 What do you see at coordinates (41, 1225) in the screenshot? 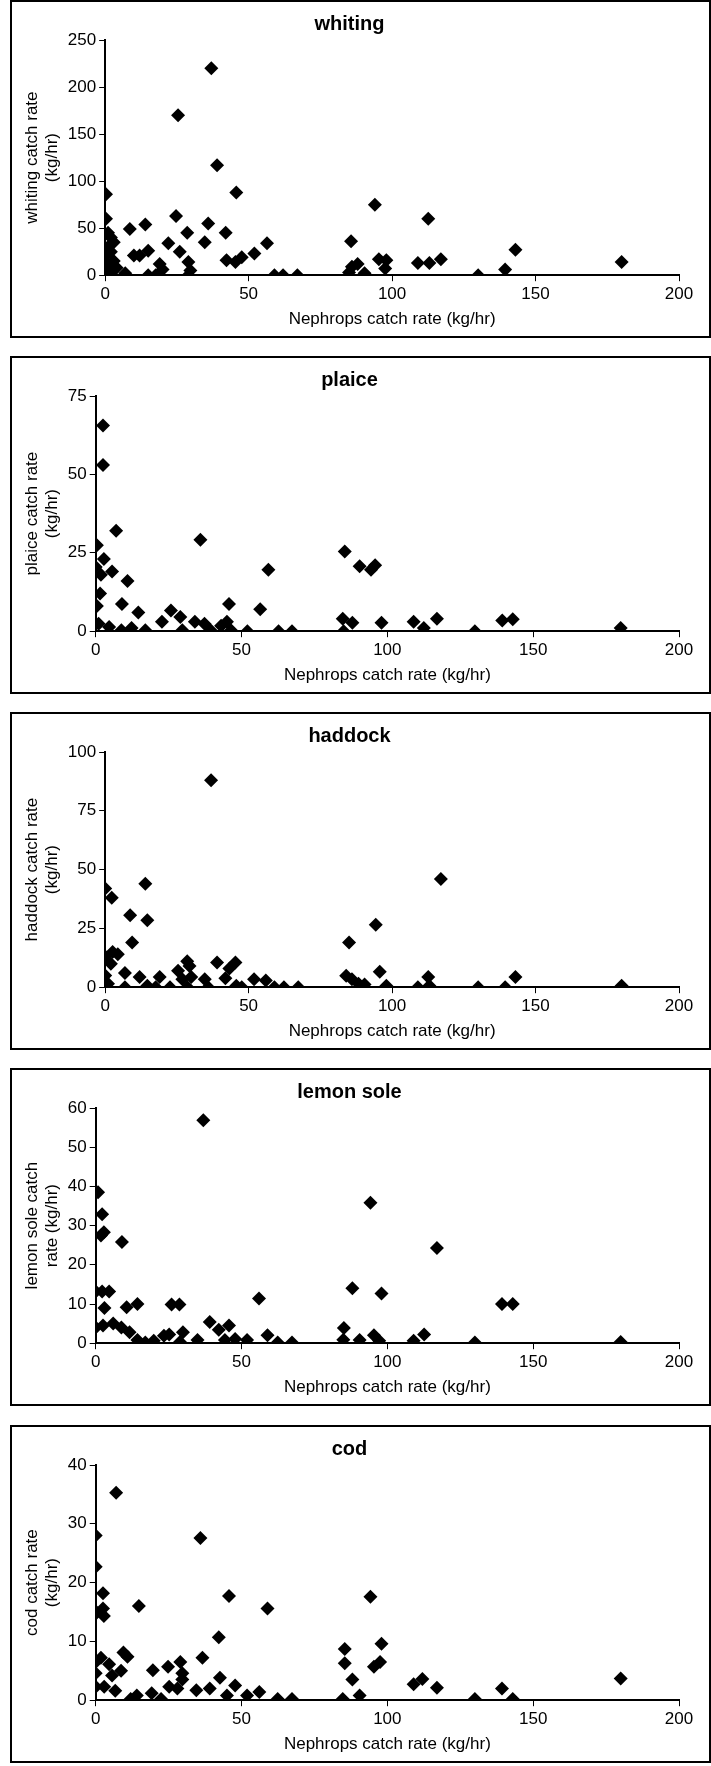
I see `y-axis-title: lemon sole catch rate (kg/hr)` at bounding box center [41, 1225].